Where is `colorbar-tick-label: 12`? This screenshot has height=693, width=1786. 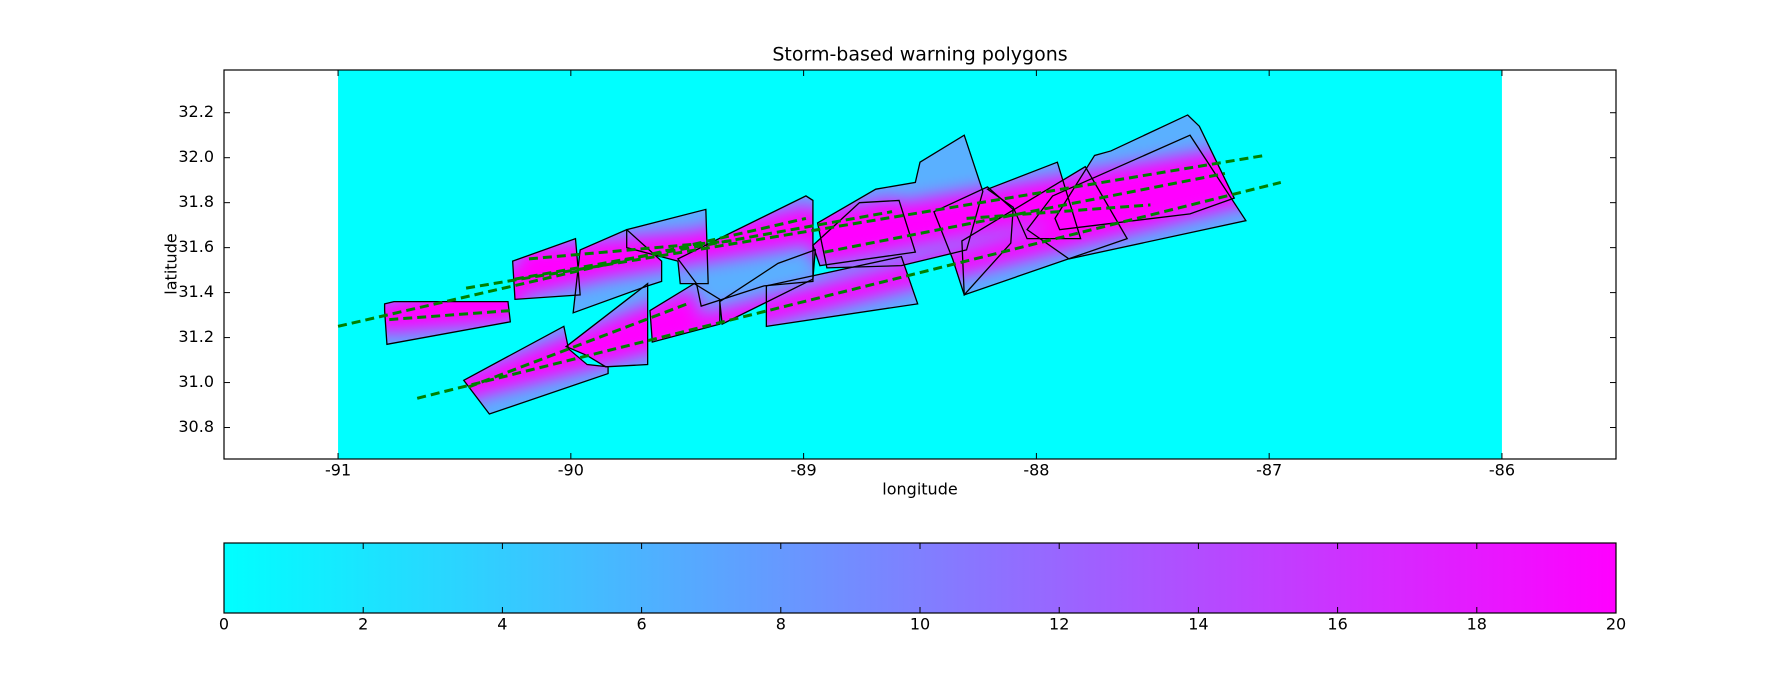
colorbar-tick-label: 12 is located at coordinates (1059, 624).